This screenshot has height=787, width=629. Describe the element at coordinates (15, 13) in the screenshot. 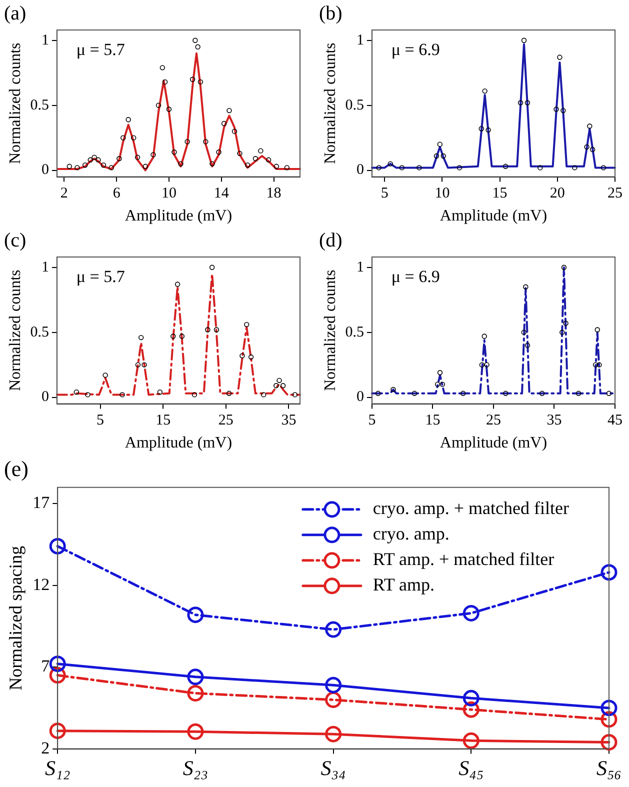

I see `chart-title: (a)` at that location.